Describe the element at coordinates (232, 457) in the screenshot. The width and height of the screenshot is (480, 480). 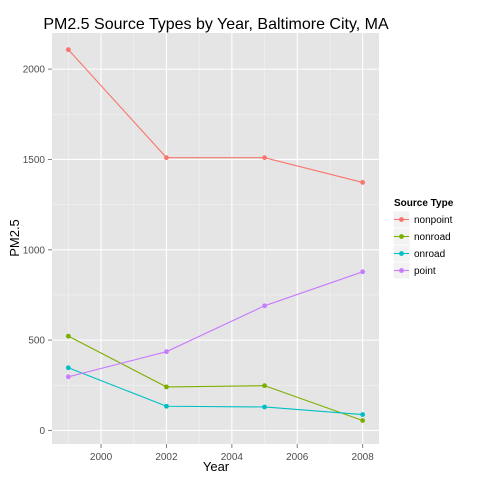
I see `x-tick-label: 2004` at that location.